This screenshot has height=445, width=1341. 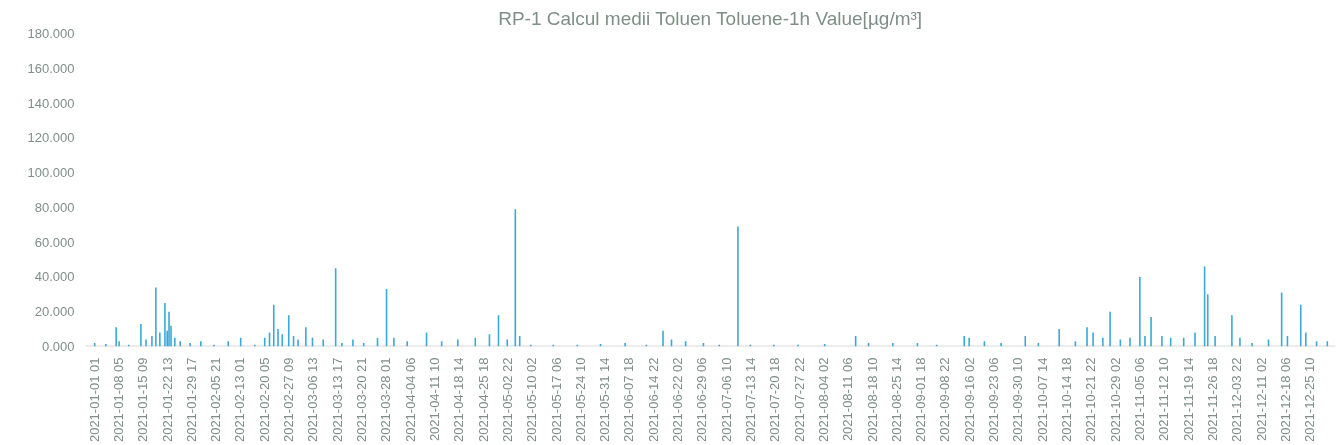 What do you see at coordinates (289, 400) in the screenshot?
I see `x-tick-label: 2021-02-27 09` at bounding box center [289, 400].